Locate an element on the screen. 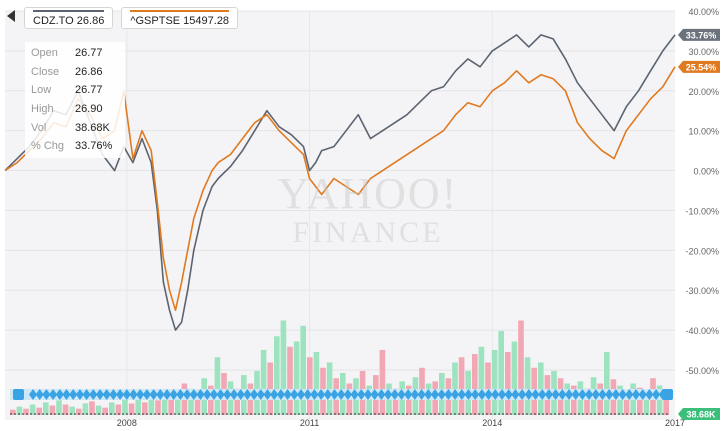 Image resolution: width=725 pixels, height=431 pixels. y-tick-label: -20.00% is located at coordinates (702, 251).